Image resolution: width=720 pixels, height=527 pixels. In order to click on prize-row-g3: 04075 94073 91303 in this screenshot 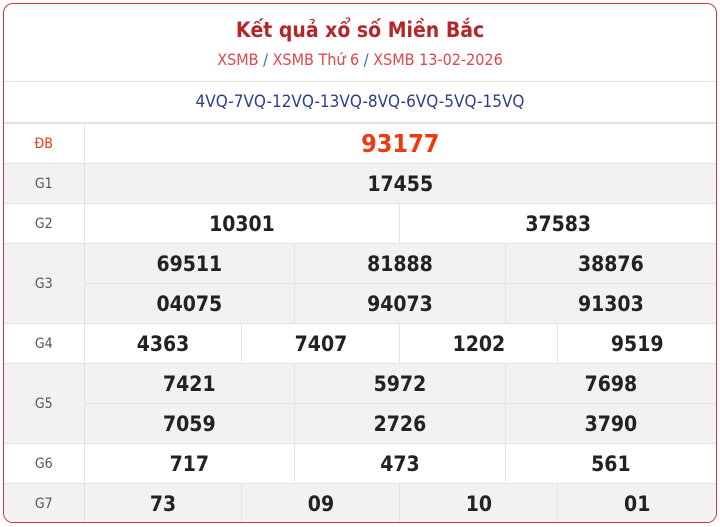, I will do `click(360, 303)`.